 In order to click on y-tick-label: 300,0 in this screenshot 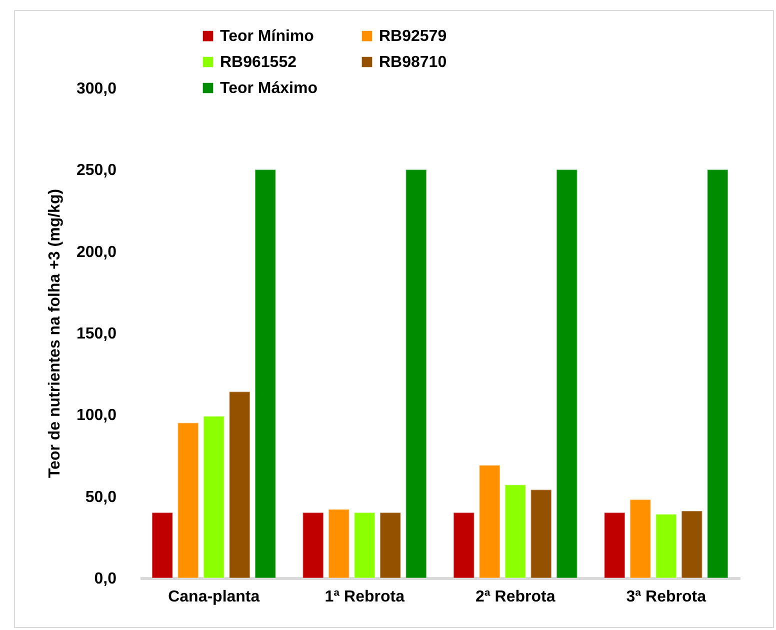, I will do `click(96, 89)`.